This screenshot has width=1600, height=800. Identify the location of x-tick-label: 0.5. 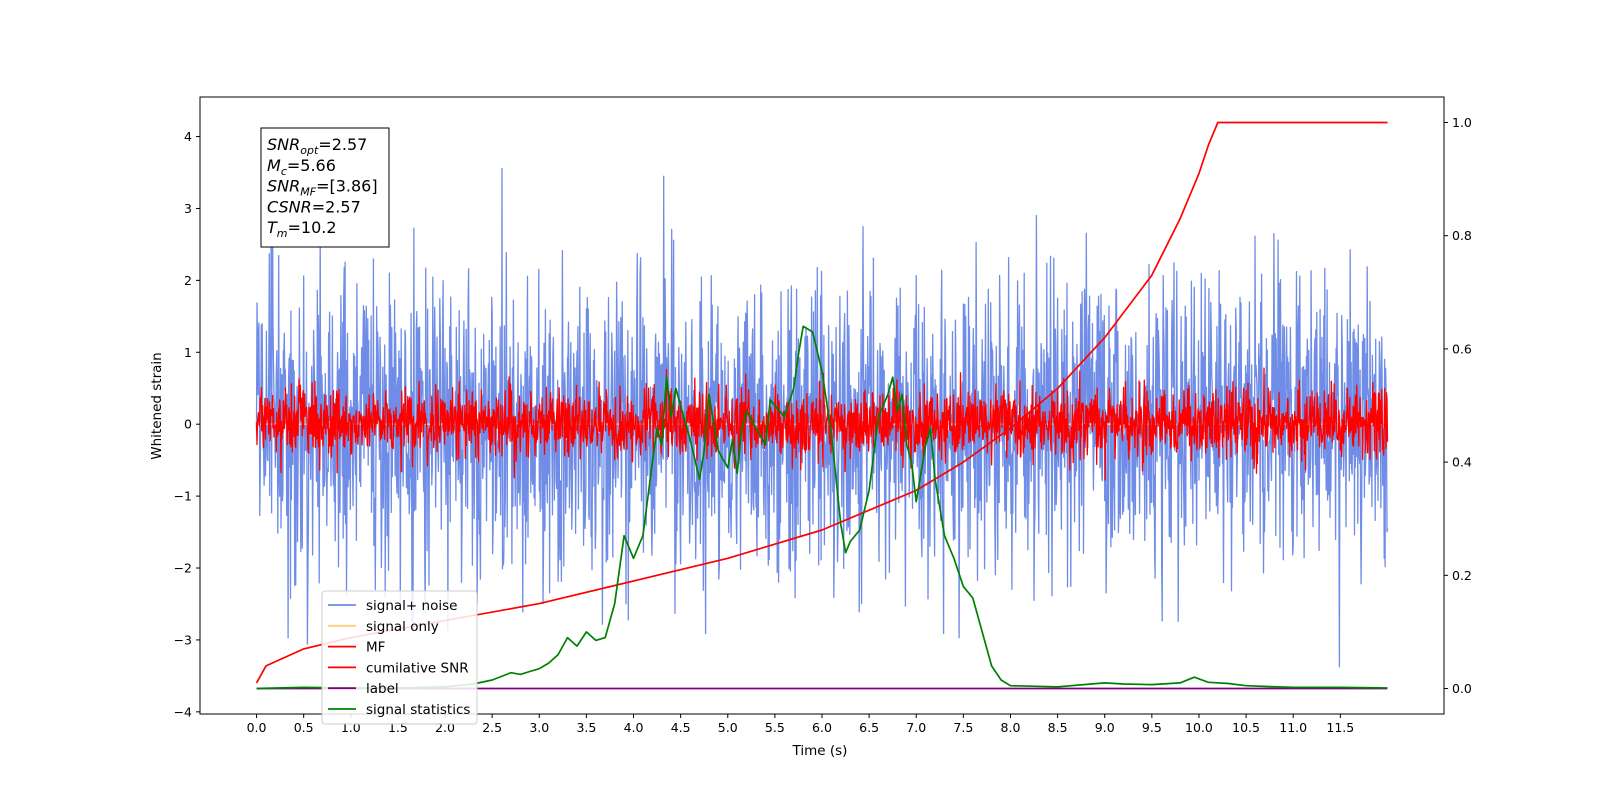
(304, 727).